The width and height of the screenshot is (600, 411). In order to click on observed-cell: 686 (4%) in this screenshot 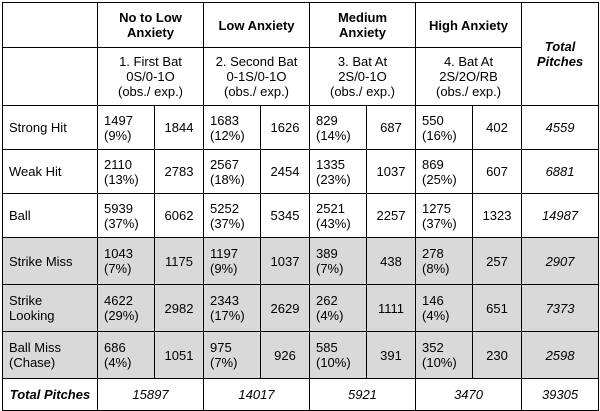, I will do `click(126, 355)`.